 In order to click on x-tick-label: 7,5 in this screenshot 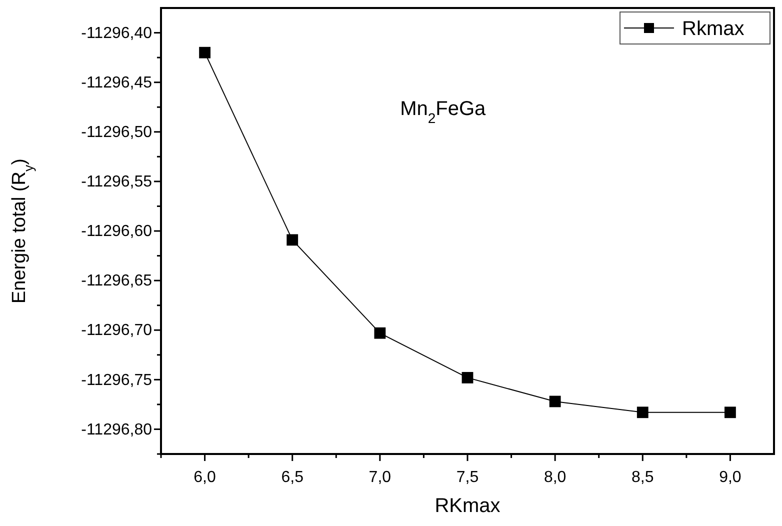, I will do `click(467, 477)`.